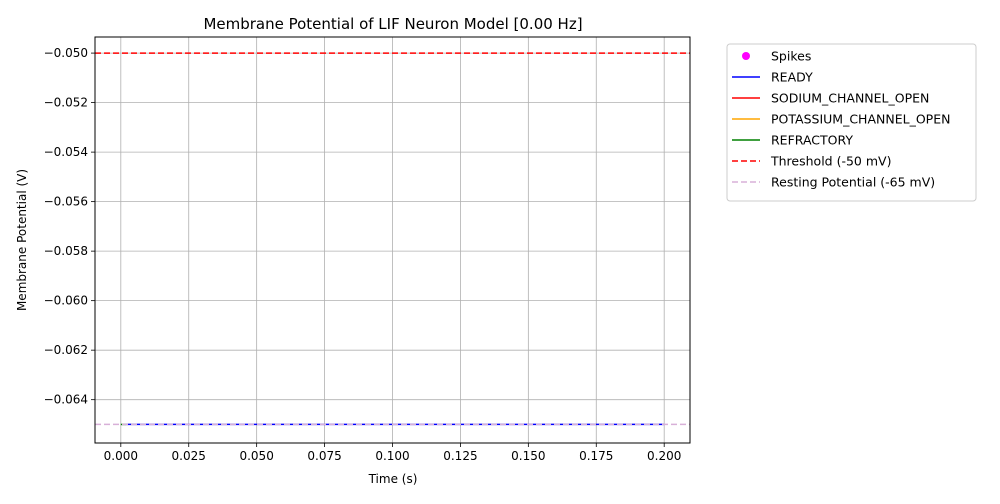 The width and height of the screenshot is (1000, 504). I want to click on legend-label-ready: READY, so click(792, 77).